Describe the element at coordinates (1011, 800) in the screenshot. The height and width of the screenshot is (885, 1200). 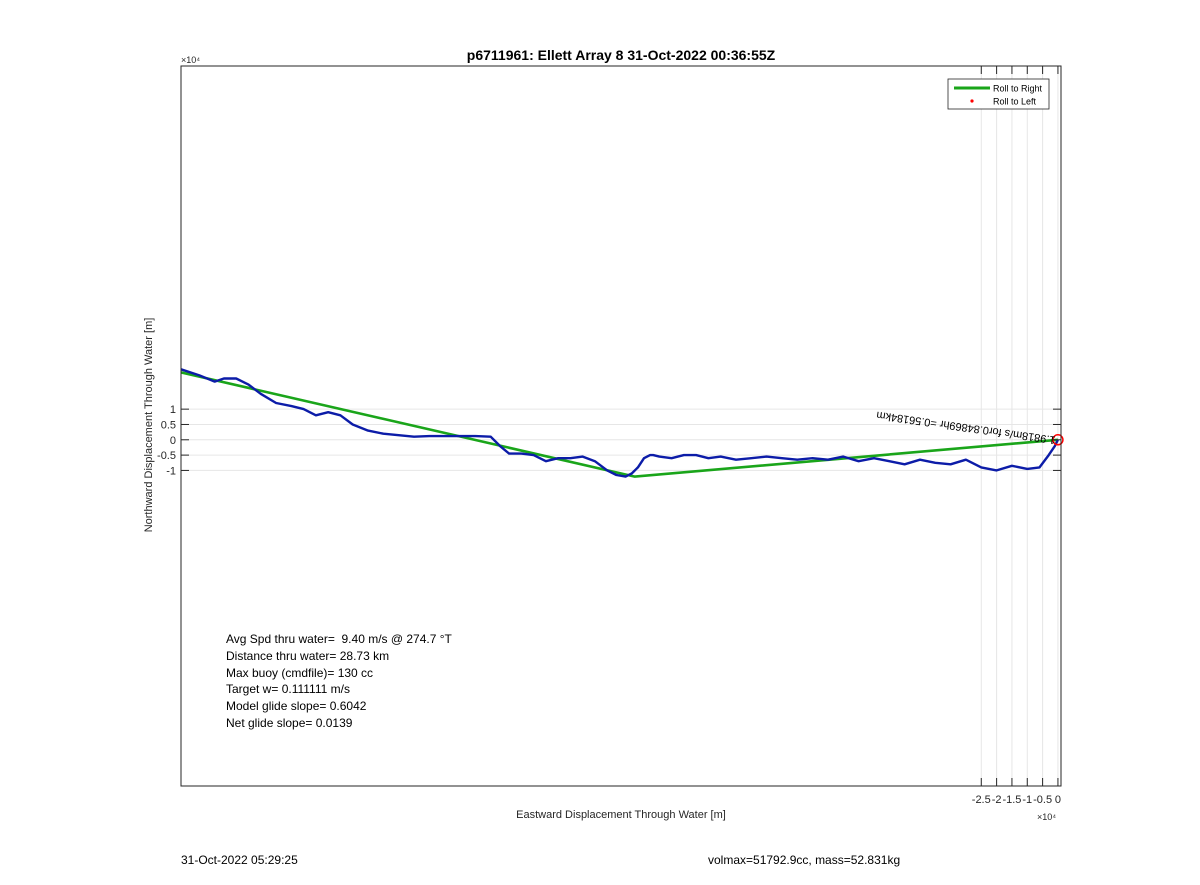
I see `x-tick-label: -1.5` at that location.